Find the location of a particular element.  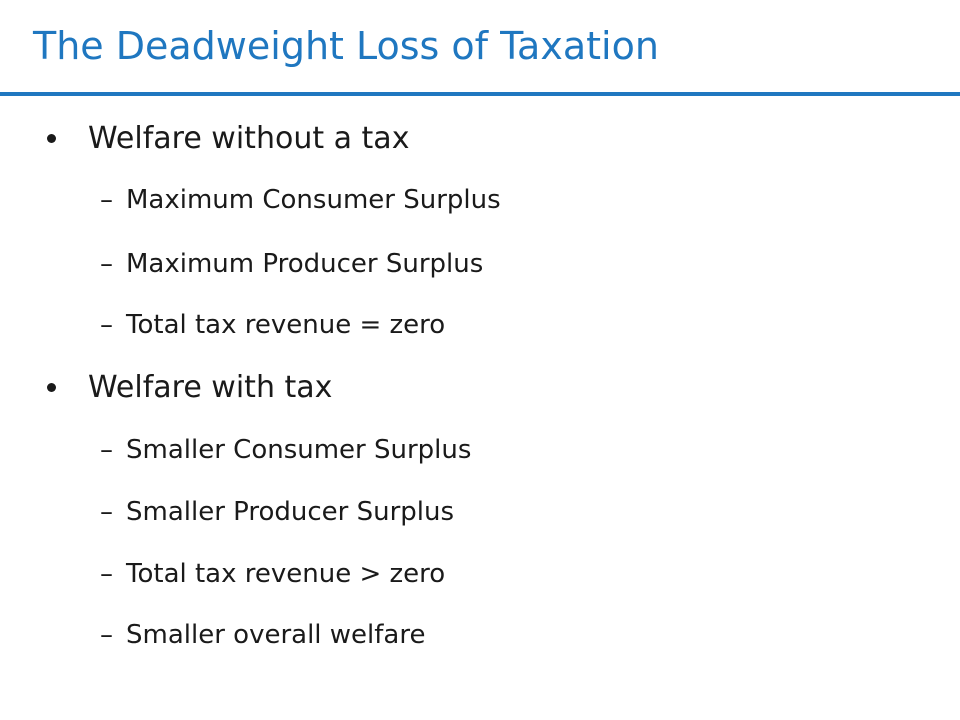

sub-bullet-2-1: – Smaller Consumer Surplus is located at coordinates (285, 450).